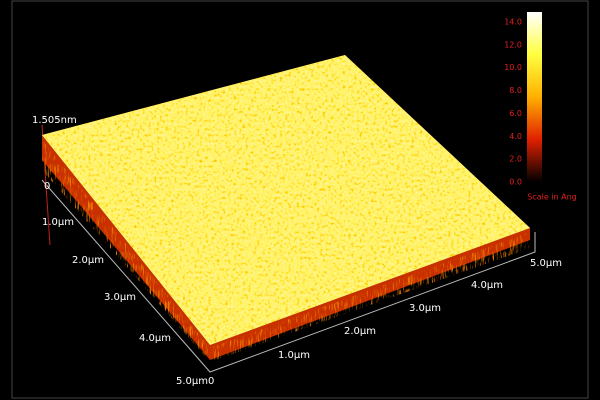 This screenshot has width=600, height=400. I want to click on left-axis-label: 5.0μm0, so click(195, 381).